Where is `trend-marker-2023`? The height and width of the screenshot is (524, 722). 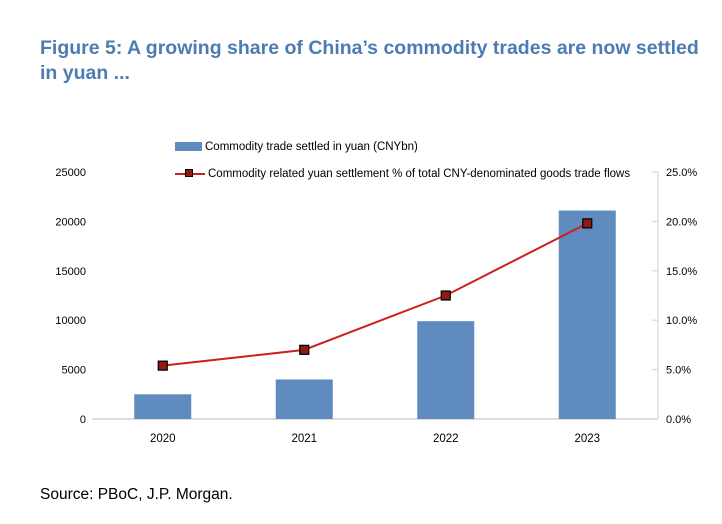
trend-marker-2023 is located at coordinates (587, 223).